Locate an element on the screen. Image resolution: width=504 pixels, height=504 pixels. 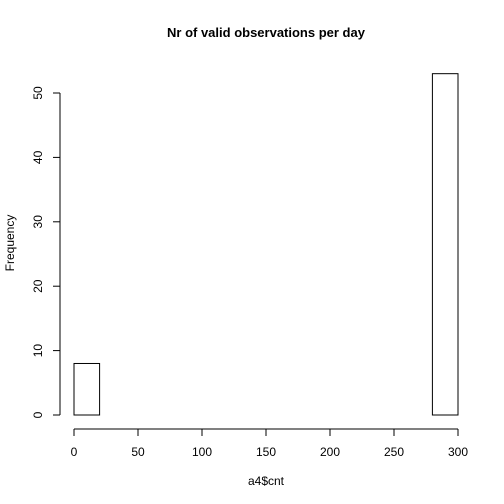
y-axis-label: Frequency is located at coordinates (10, 243).